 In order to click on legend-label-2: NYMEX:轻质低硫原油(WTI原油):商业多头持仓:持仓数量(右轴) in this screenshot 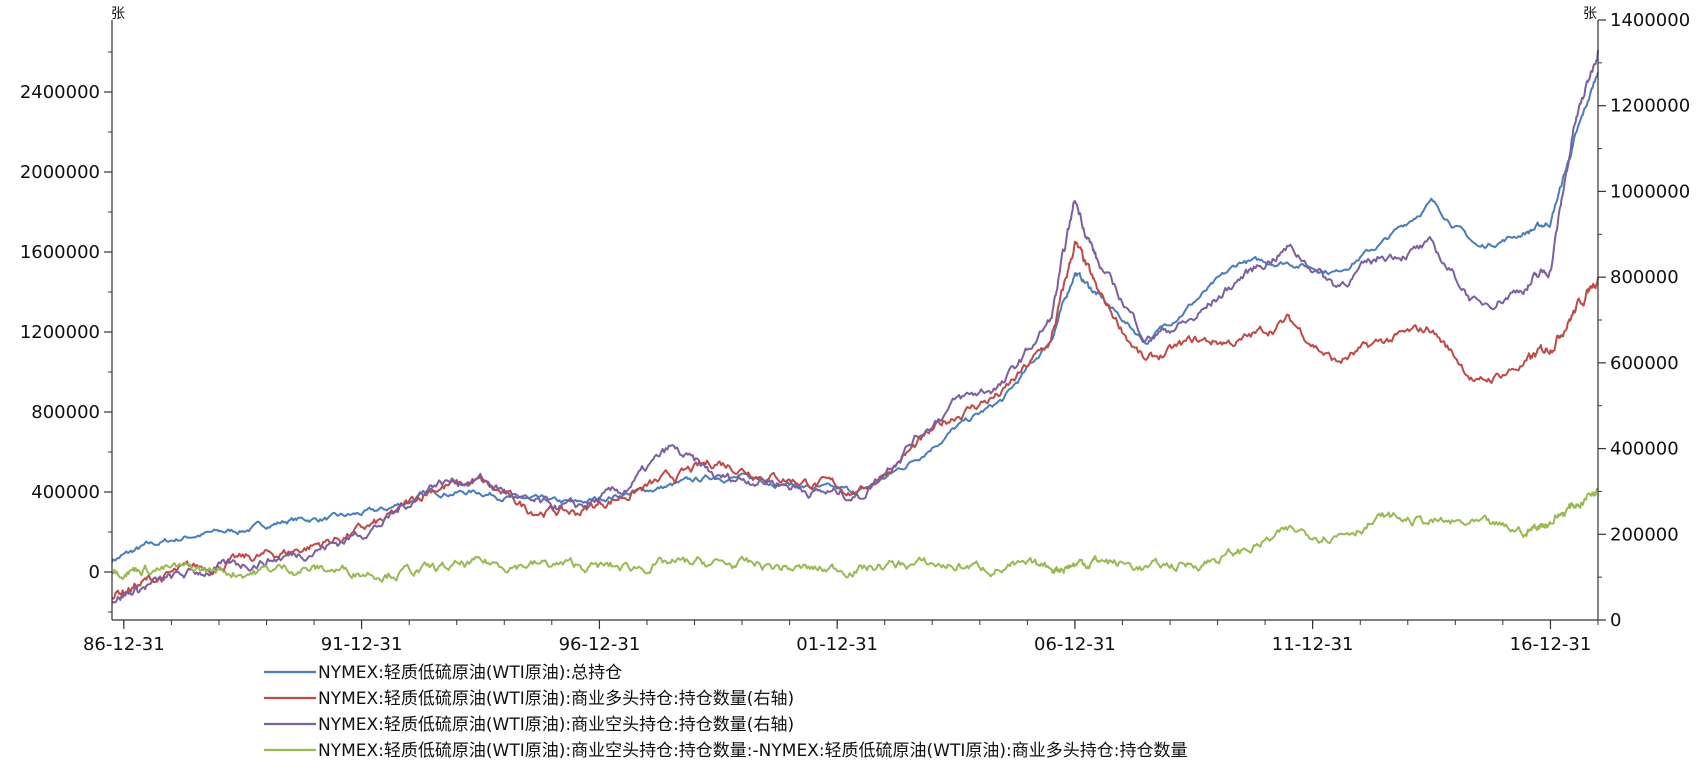, I will do `click(556, 699)`.